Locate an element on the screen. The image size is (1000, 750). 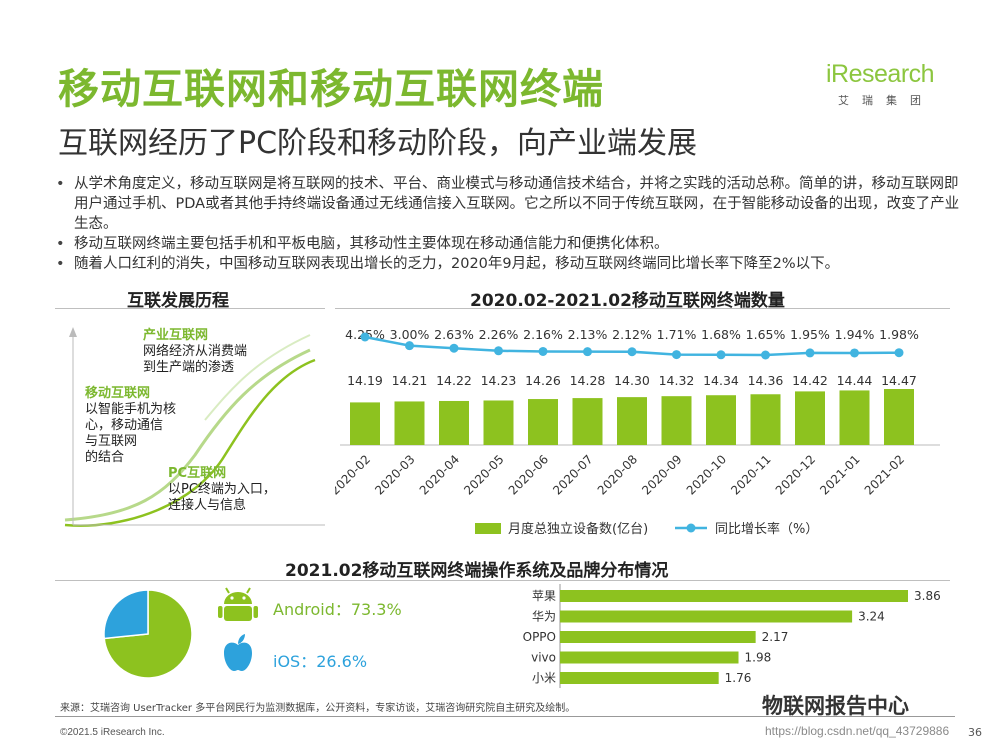
iresearch-logo: iResearch 艾瑞集团 is located at coordinates (886, 90).